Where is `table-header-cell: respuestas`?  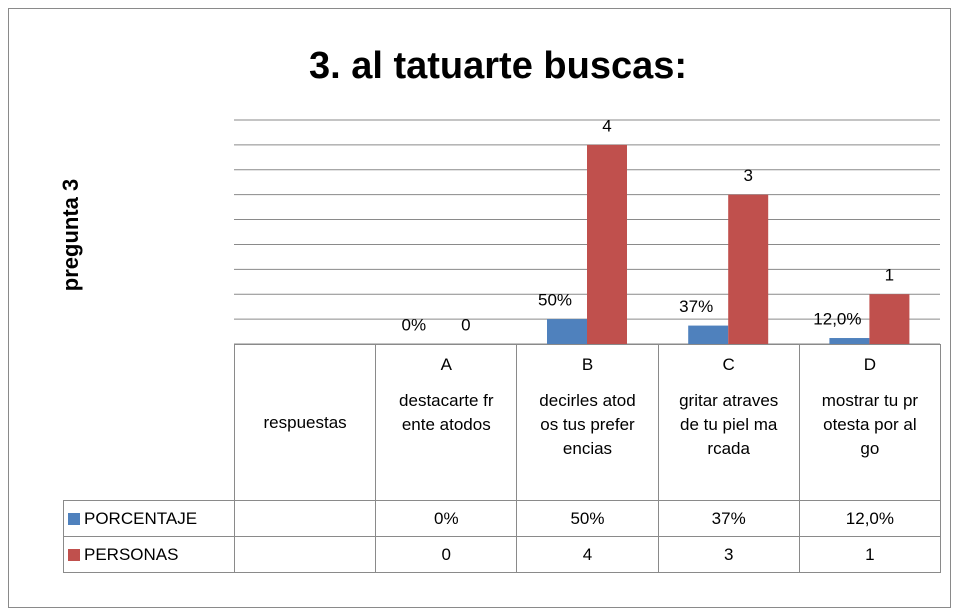
table-header-cell: respuestas is located at coordinates (305, 422).